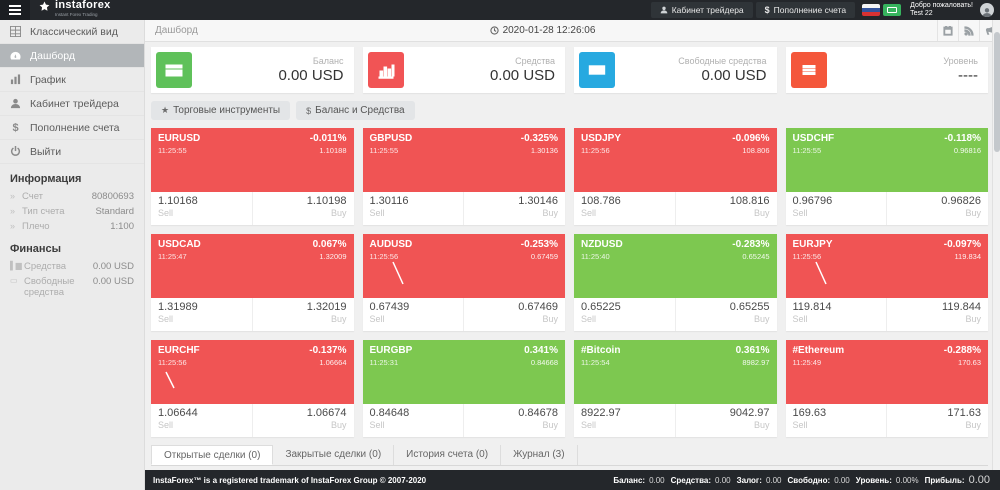 Image resolution: width=1000 pixels, height=490 pixels. What do you see at coordinates (752, 350) in the screenshot?
I see `change-percent: 0.361%` at bounding box center [752, 350].